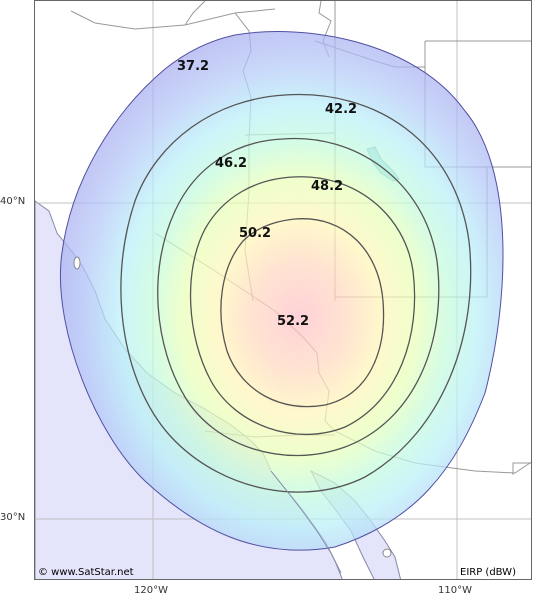 This screenshot has width=542, height=600. What do you see at coordinates (306, 522) in the screenshot?
I see `baja-coast` at bounding box center [306, 522].